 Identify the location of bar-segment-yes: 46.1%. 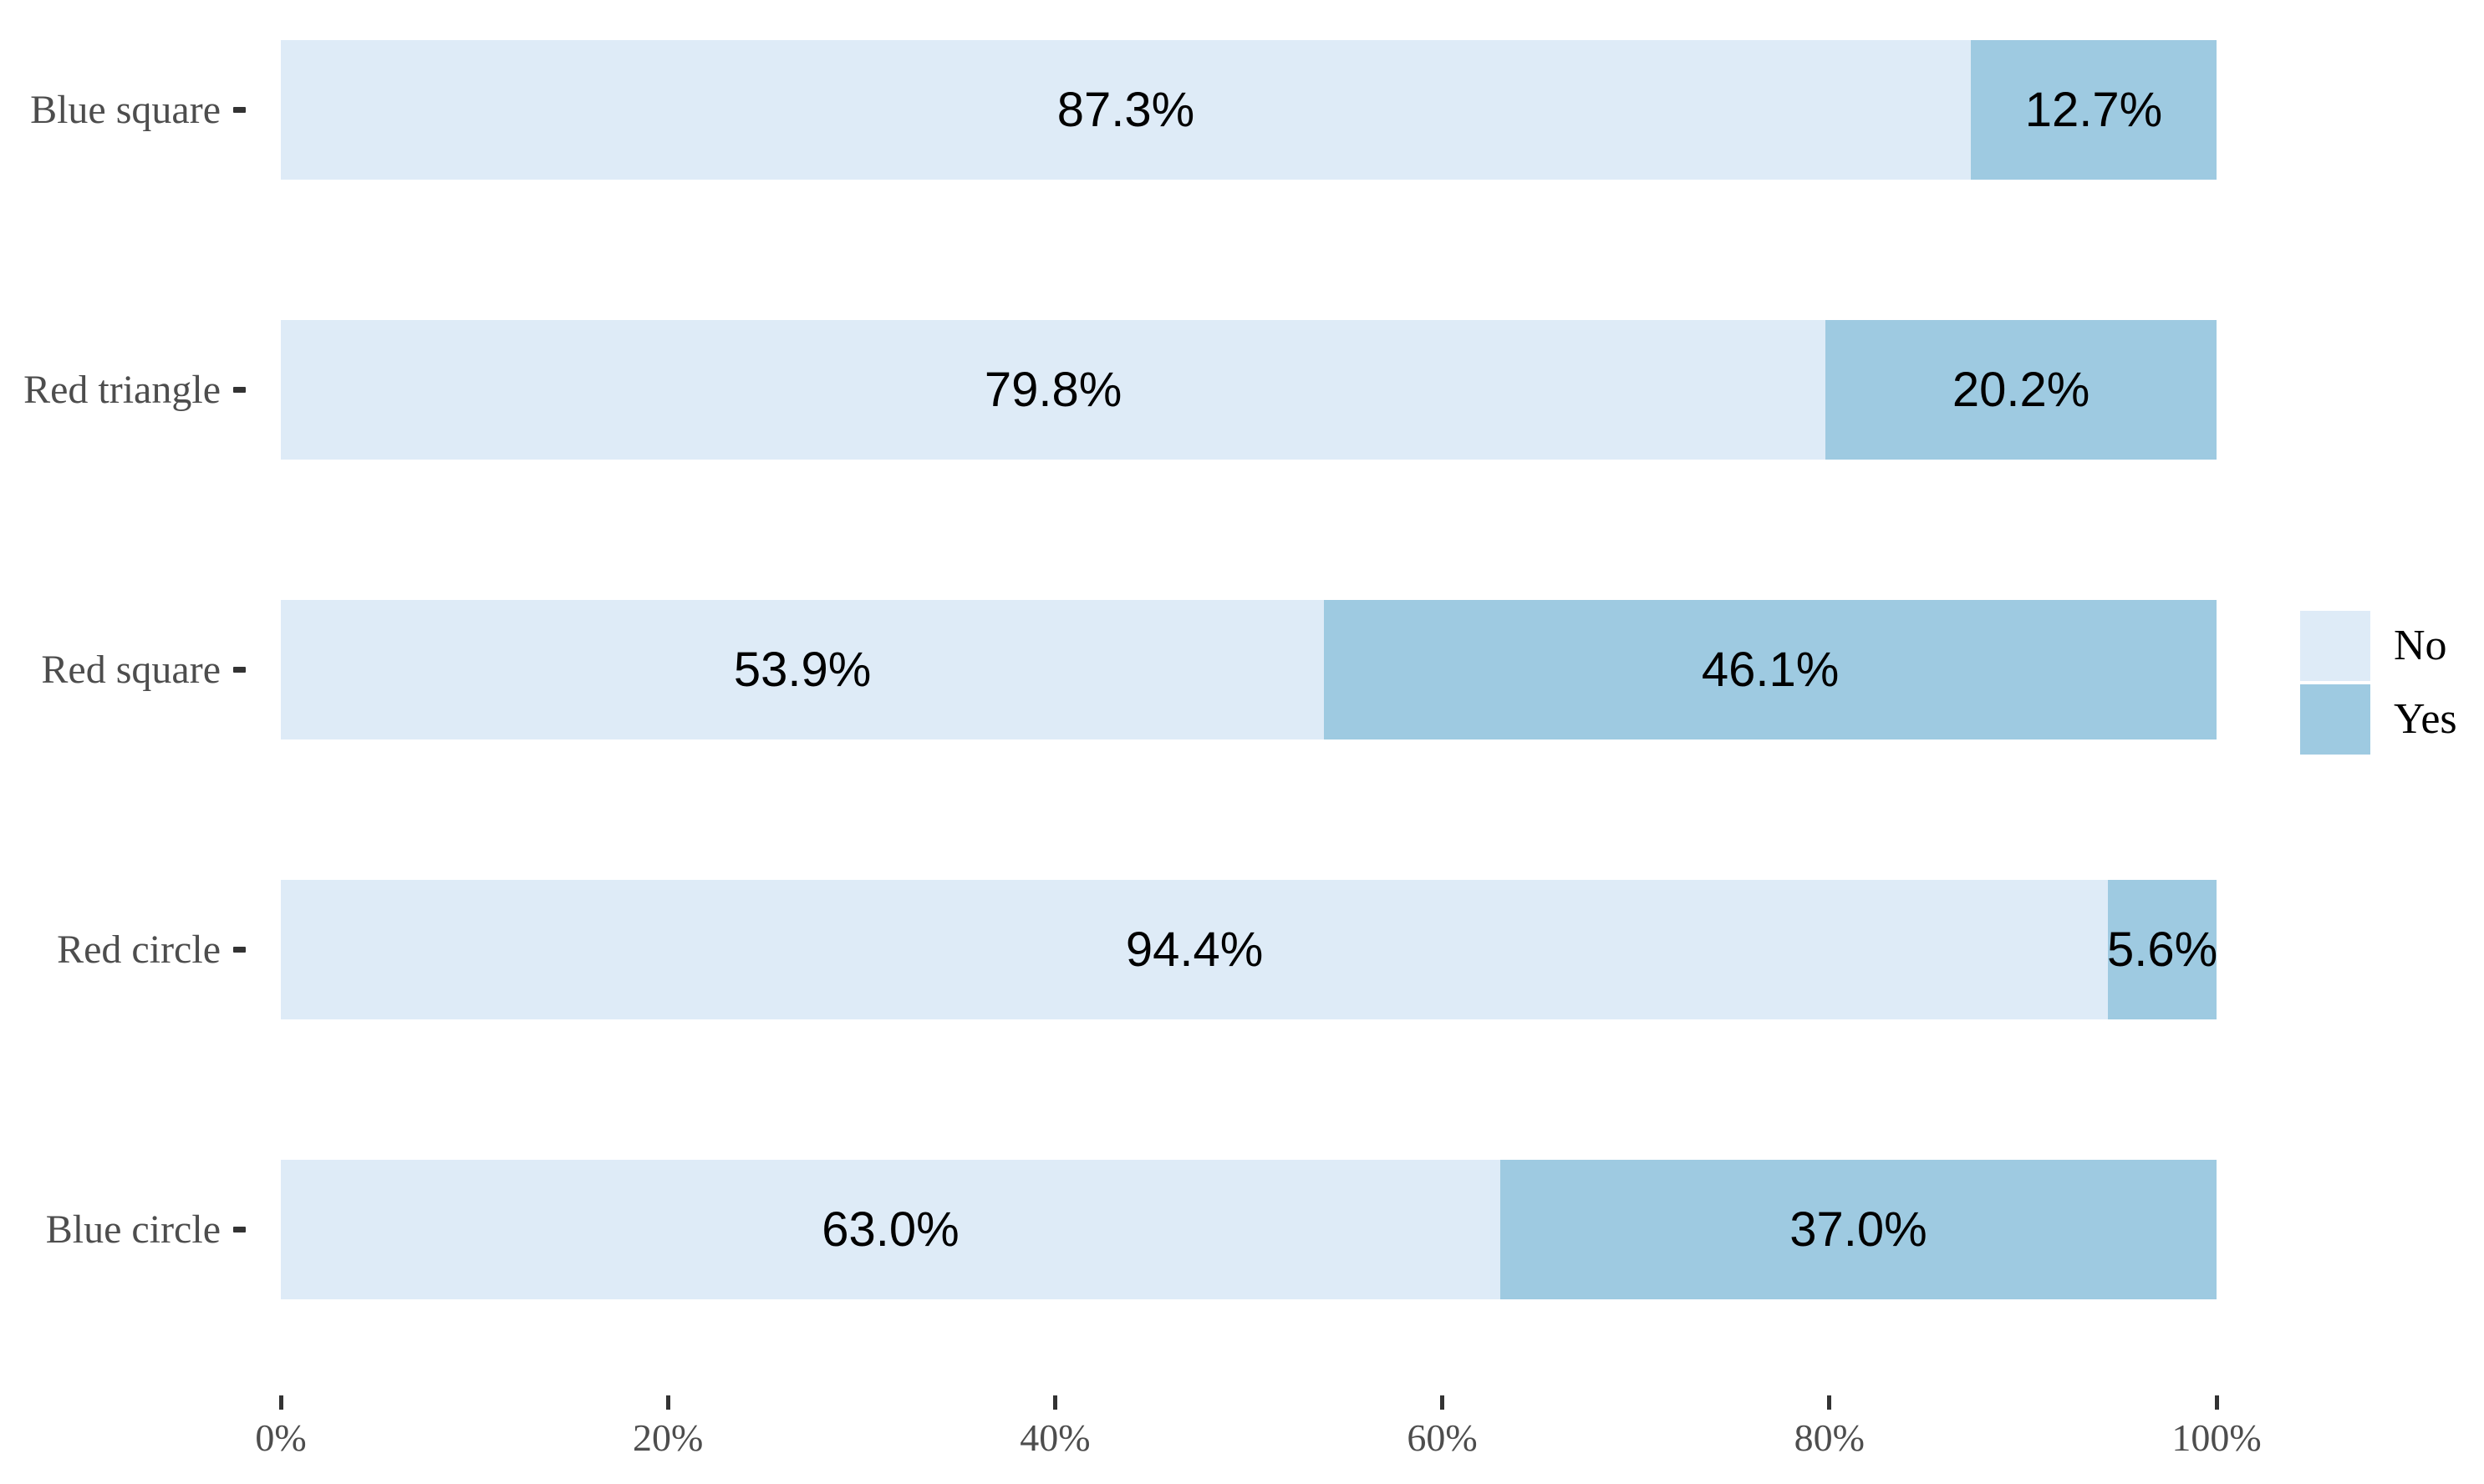
(1770, 669).